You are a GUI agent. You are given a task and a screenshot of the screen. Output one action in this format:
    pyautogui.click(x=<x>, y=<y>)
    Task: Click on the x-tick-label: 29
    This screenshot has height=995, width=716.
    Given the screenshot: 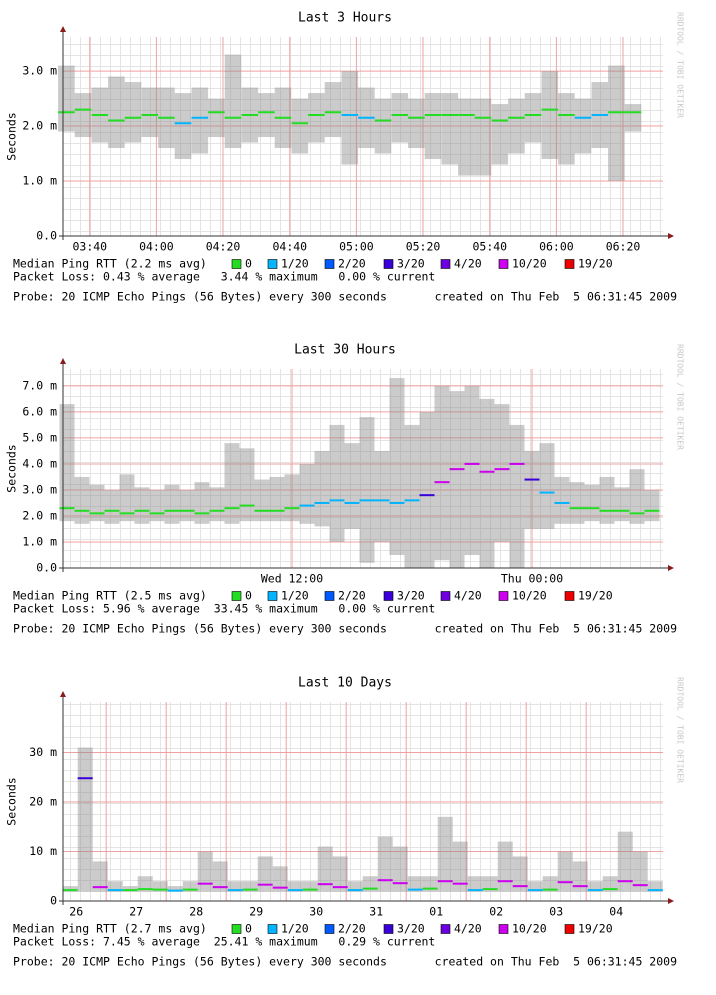 What is the action you would take?
    pyautogui.click(x=256, y=912)
    